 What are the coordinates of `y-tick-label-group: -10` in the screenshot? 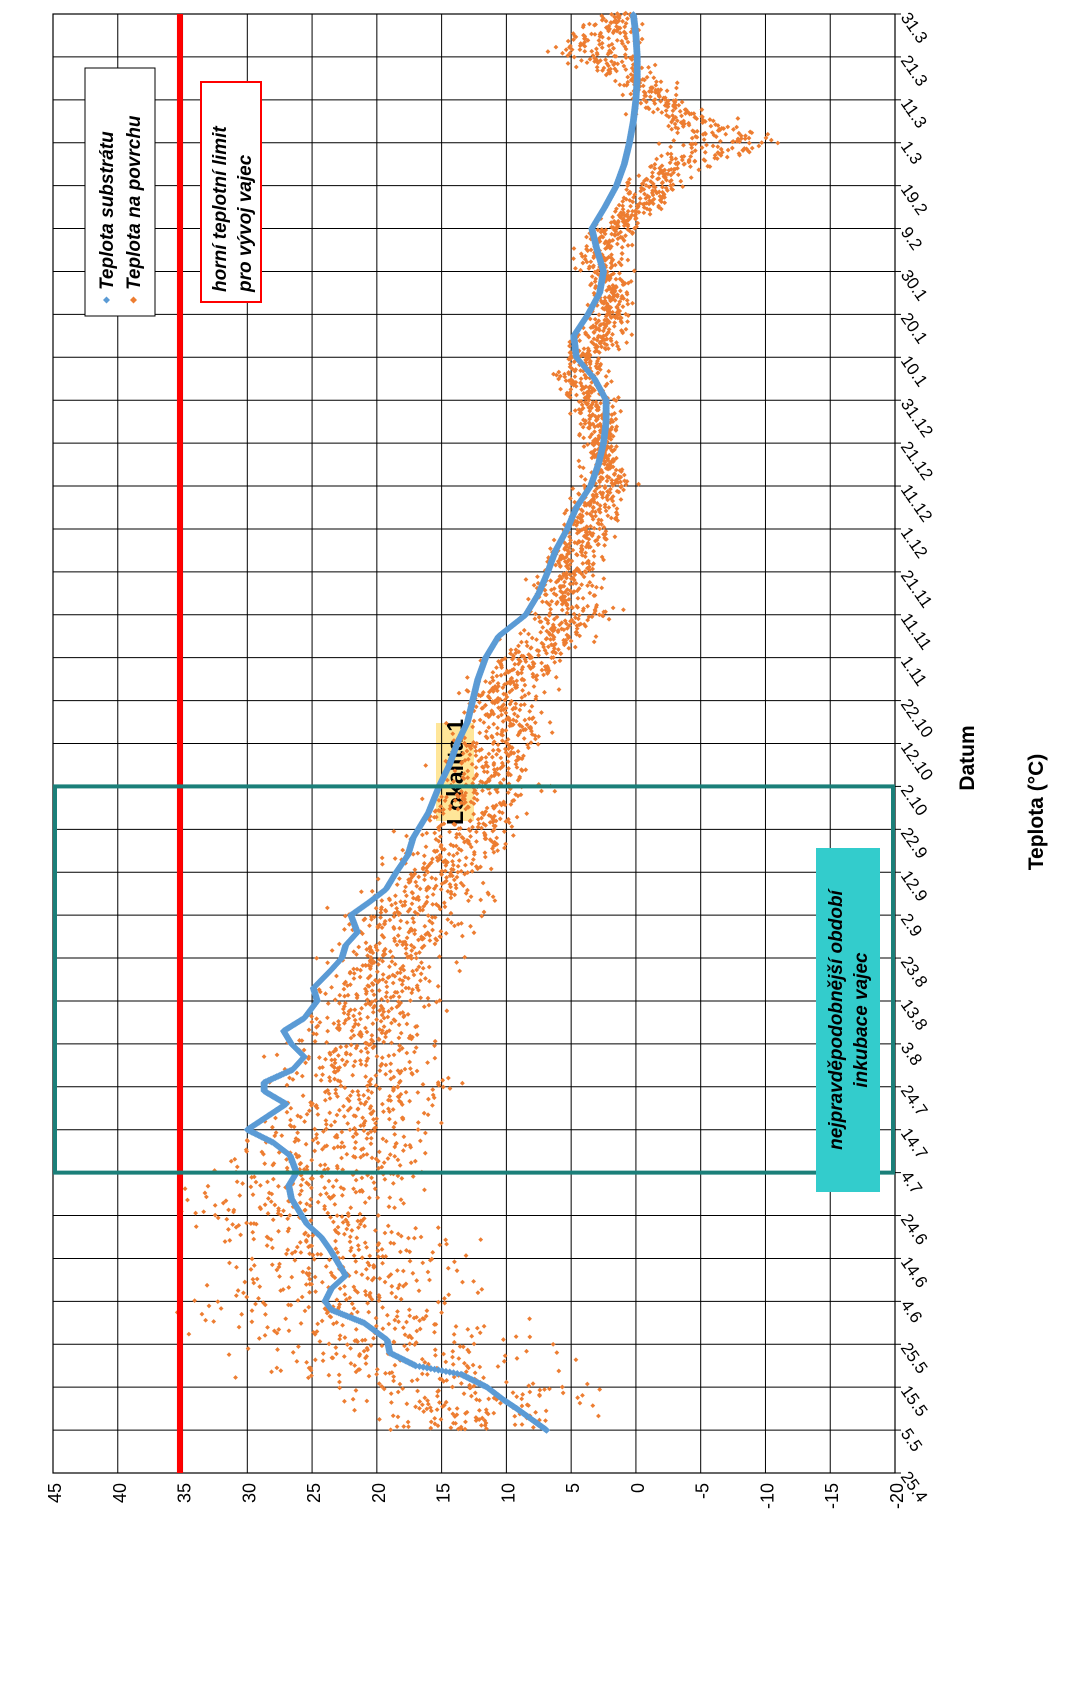 It's located at (767, 1496).